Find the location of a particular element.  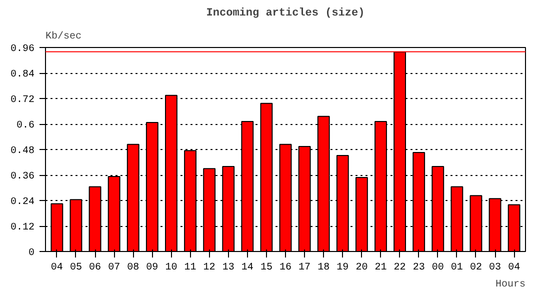

chart-title: Incoming articles (size) is located at coordinates (285, 14).